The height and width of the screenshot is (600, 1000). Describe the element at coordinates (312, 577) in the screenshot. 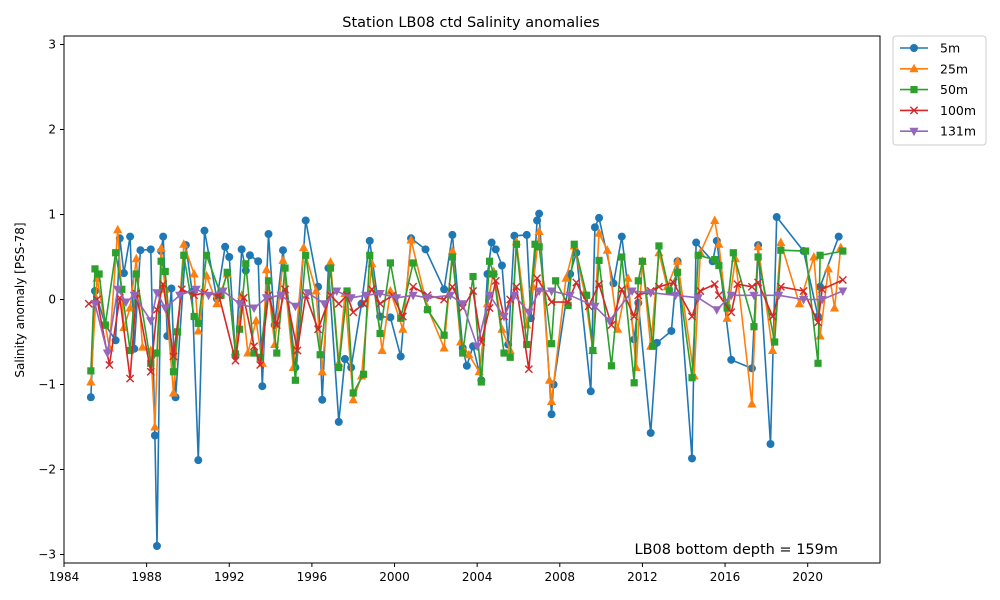

I see `x-tick-label: 1996` at that location.